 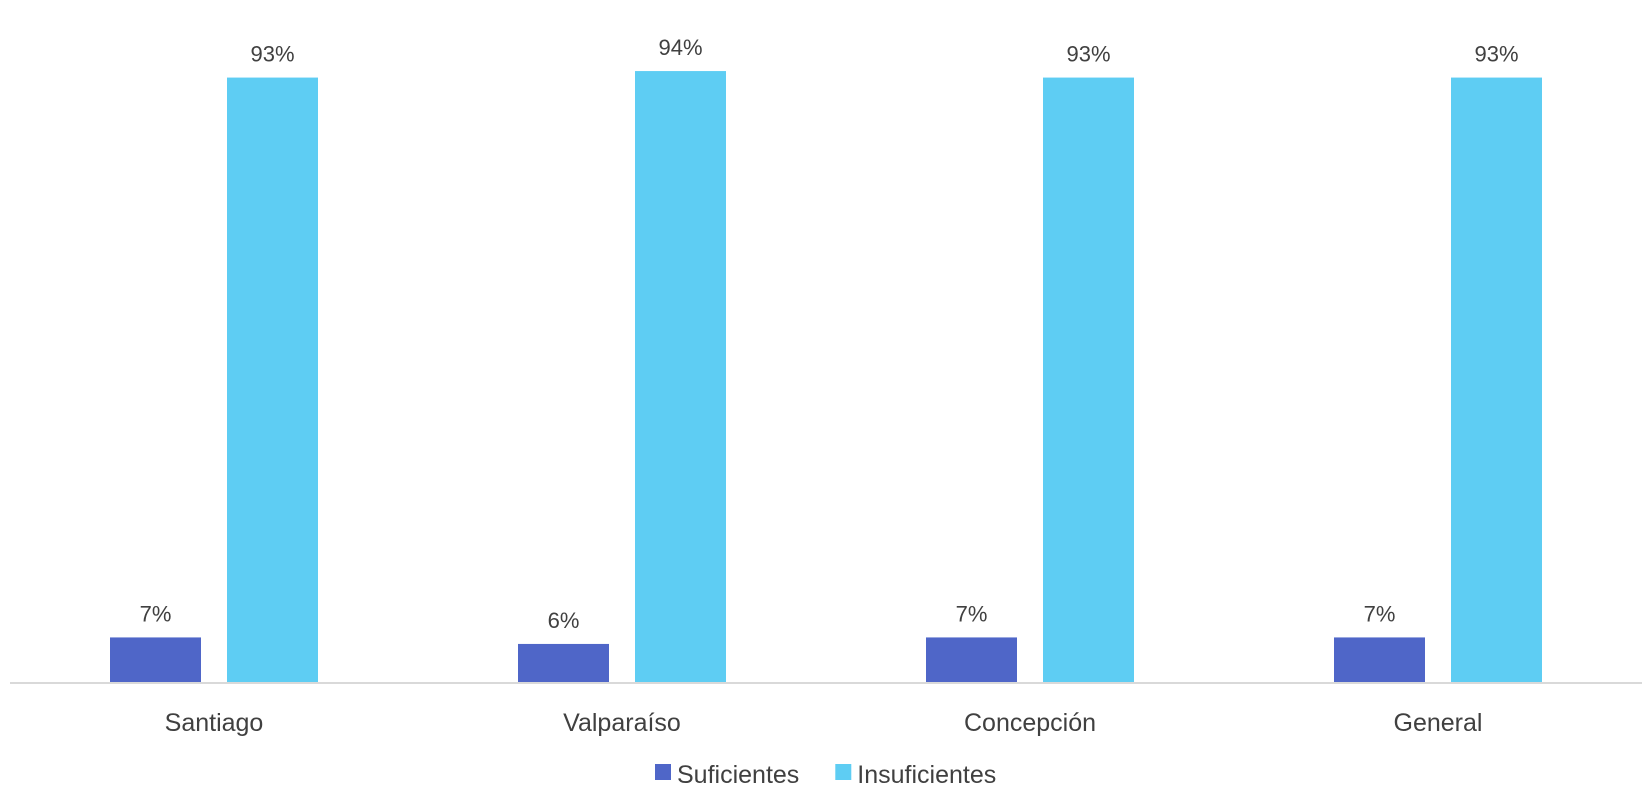 What do you see at coordinates (824, 723) in the screenshot?
I see `x-tick-labels-group: Santiago Valparaíso Concepción General` at bounding box center [824, 723].